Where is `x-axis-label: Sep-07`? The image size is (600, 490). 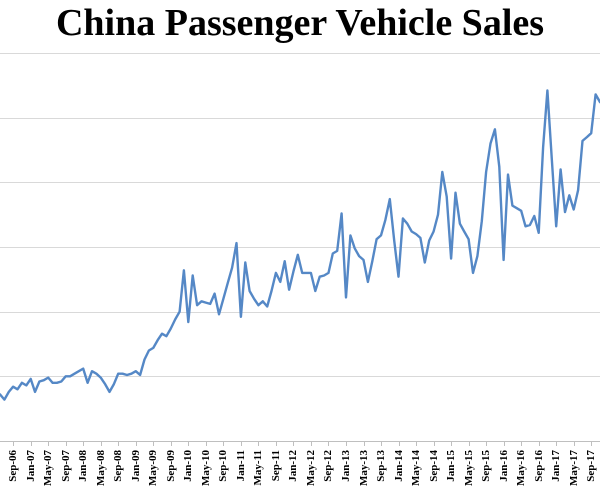 x-axis-label: Sep-07 is located at coordinates (65, 466).